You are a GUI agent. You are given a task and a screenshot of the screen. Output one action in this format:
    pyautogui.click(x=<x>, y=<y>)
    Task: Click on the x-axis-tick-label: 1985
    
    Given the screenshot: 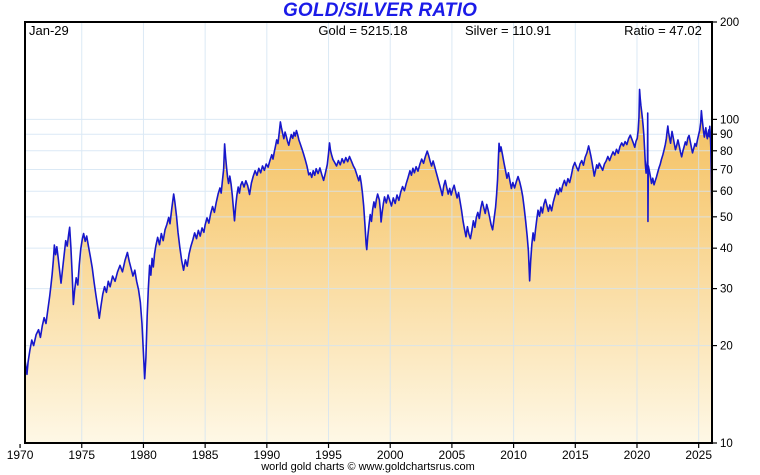 What is the action you would take?
    pyautogui.click(x=205, y=455)
    